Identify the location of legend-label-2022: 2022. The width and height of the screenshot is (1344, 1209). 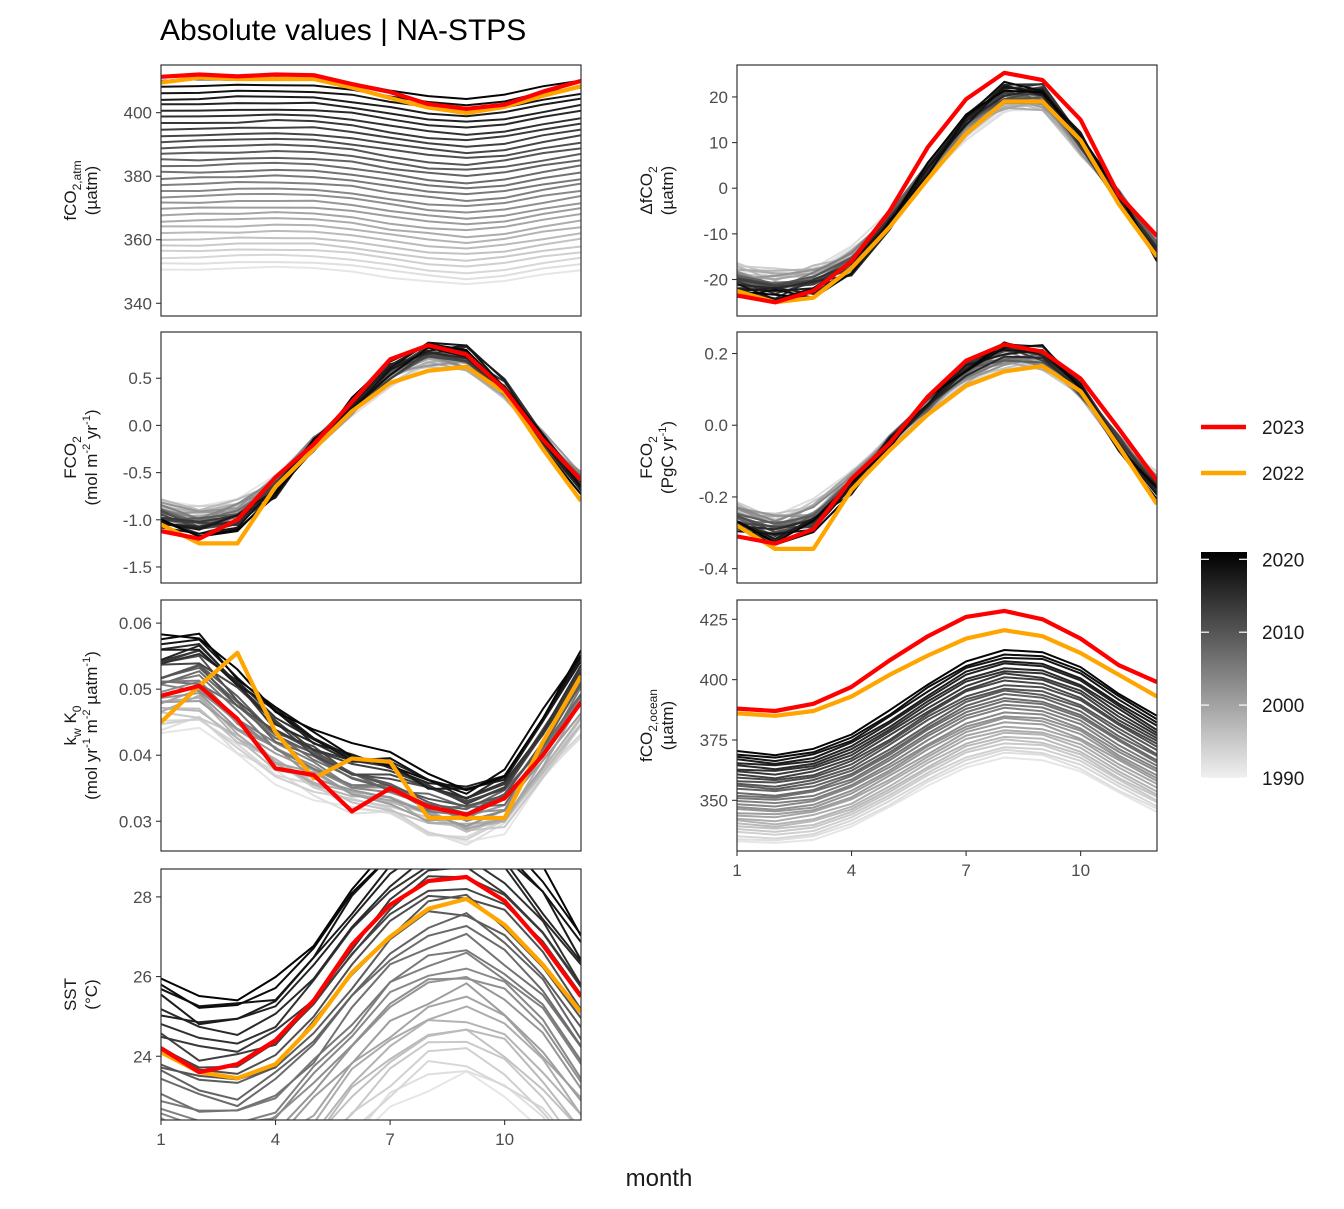
(1283, 474).